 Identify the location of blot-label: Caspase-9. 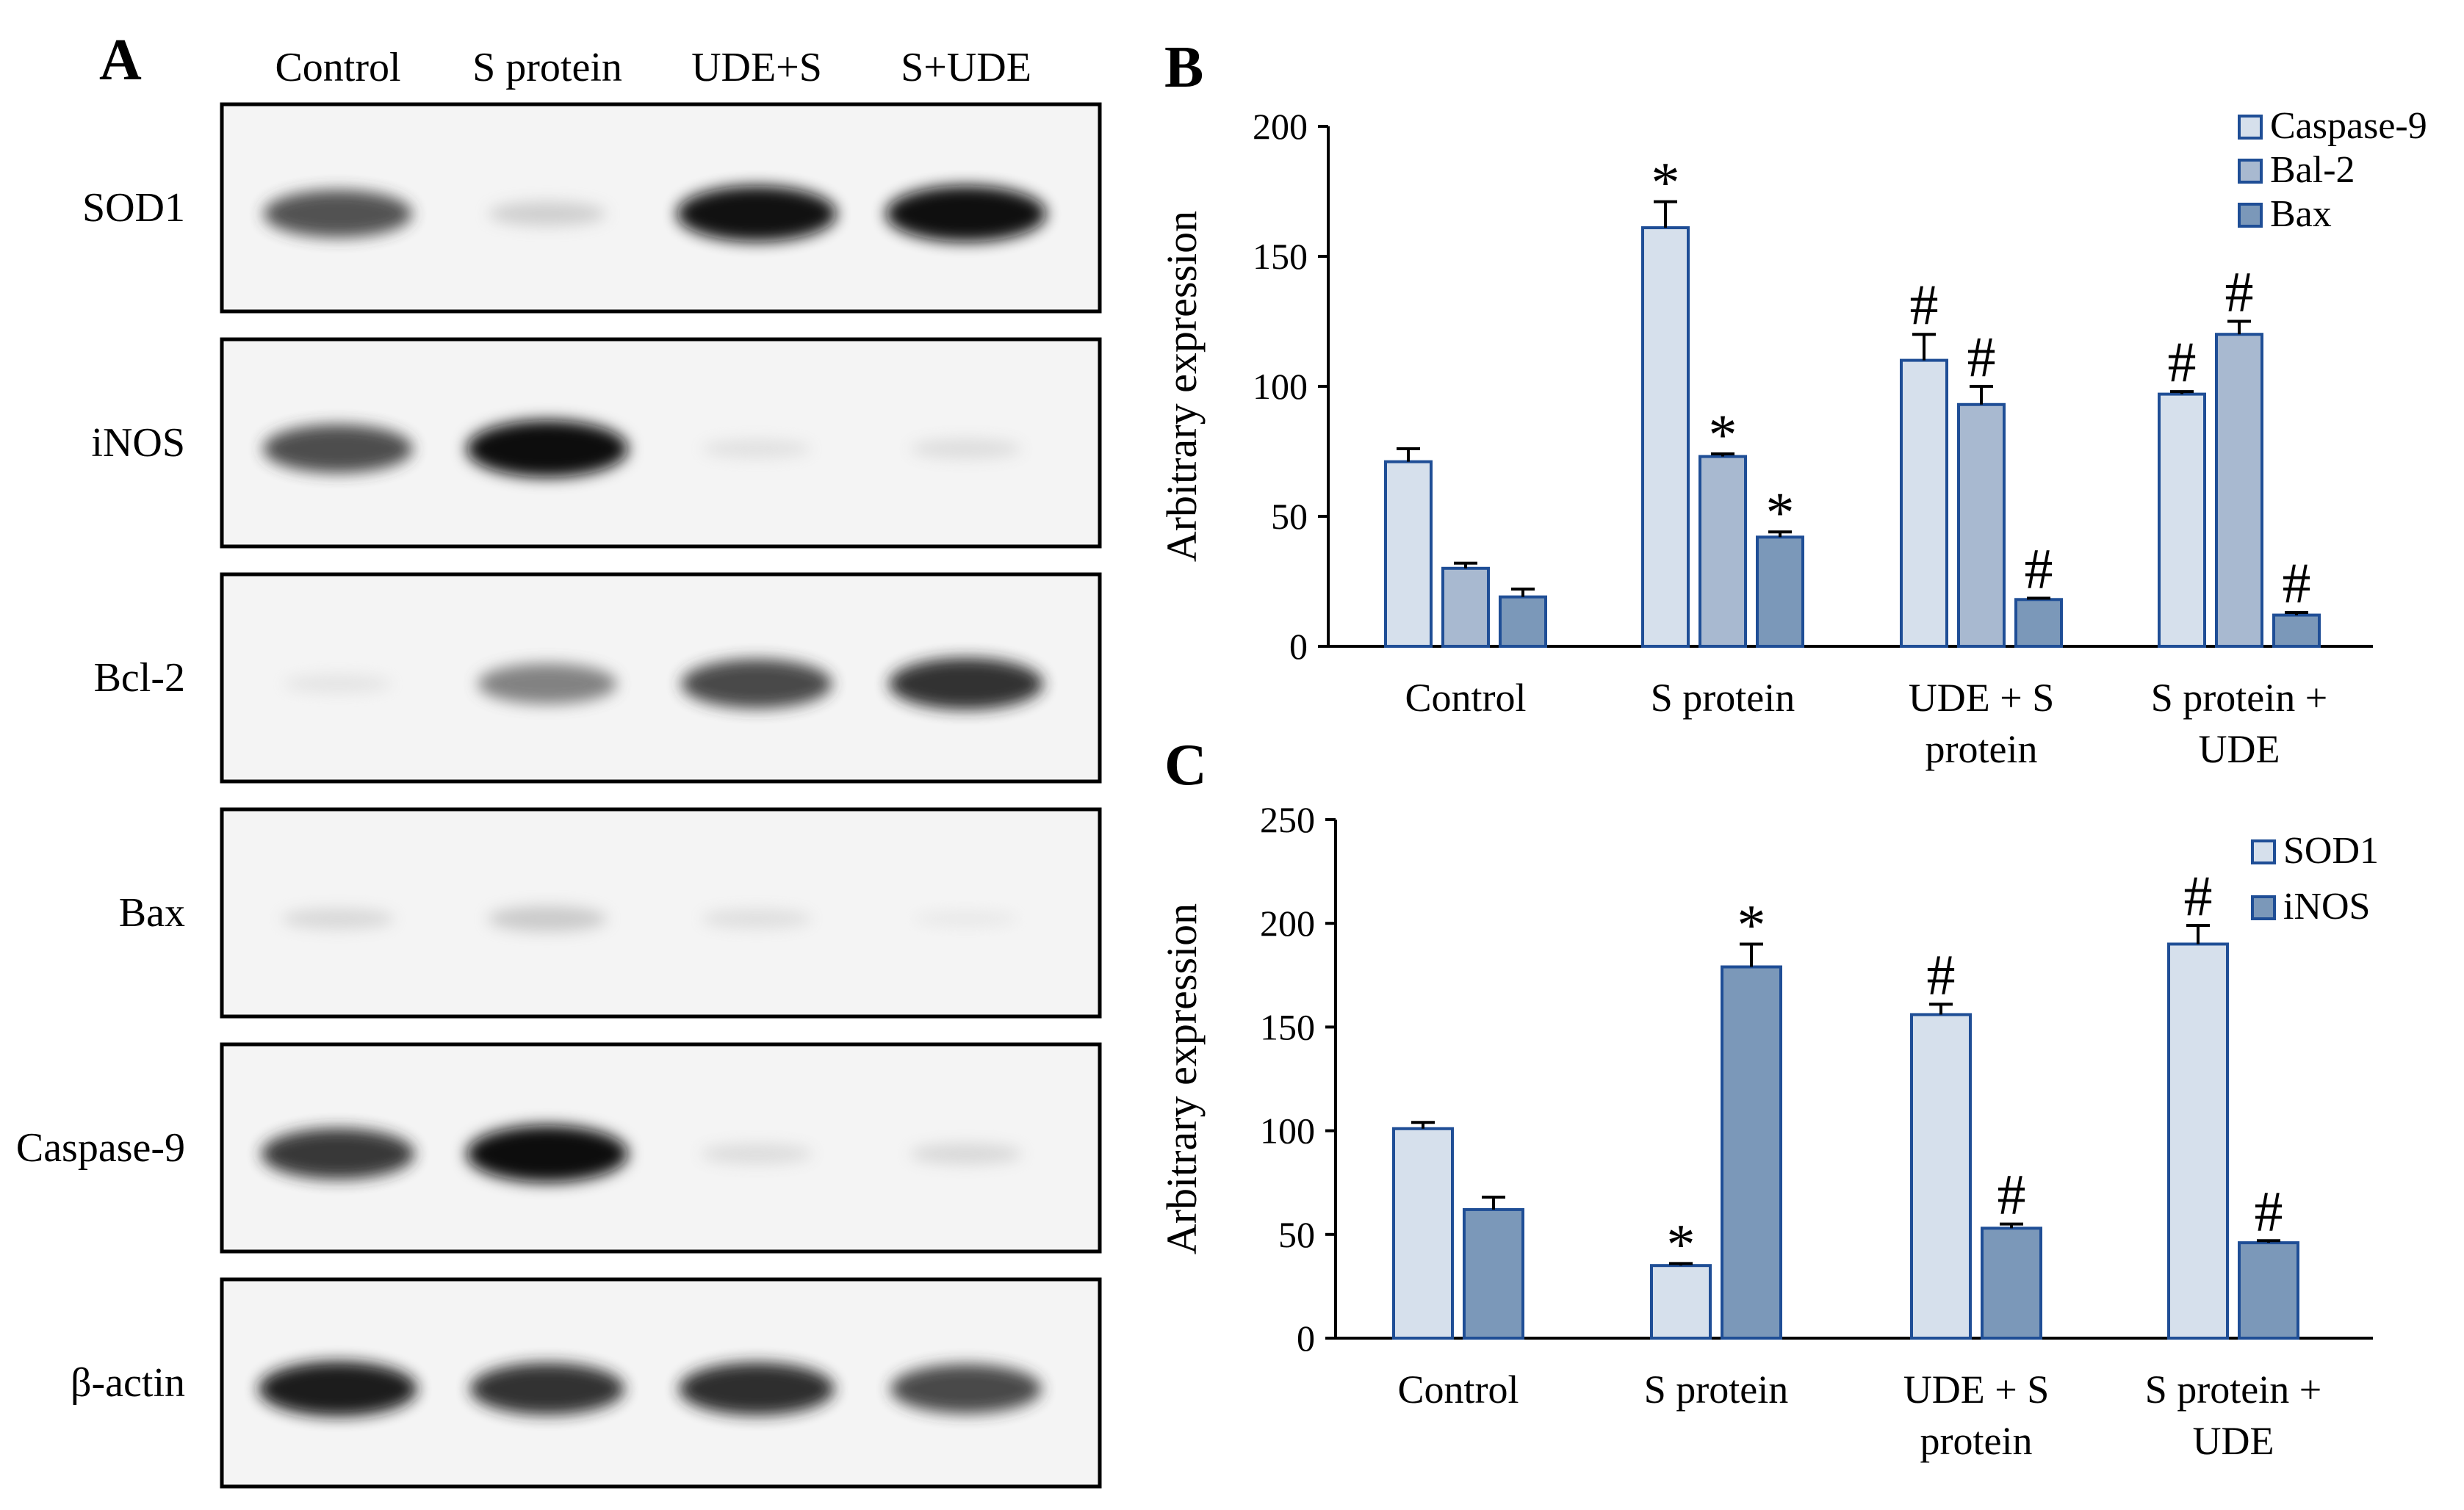
(100, 1148).